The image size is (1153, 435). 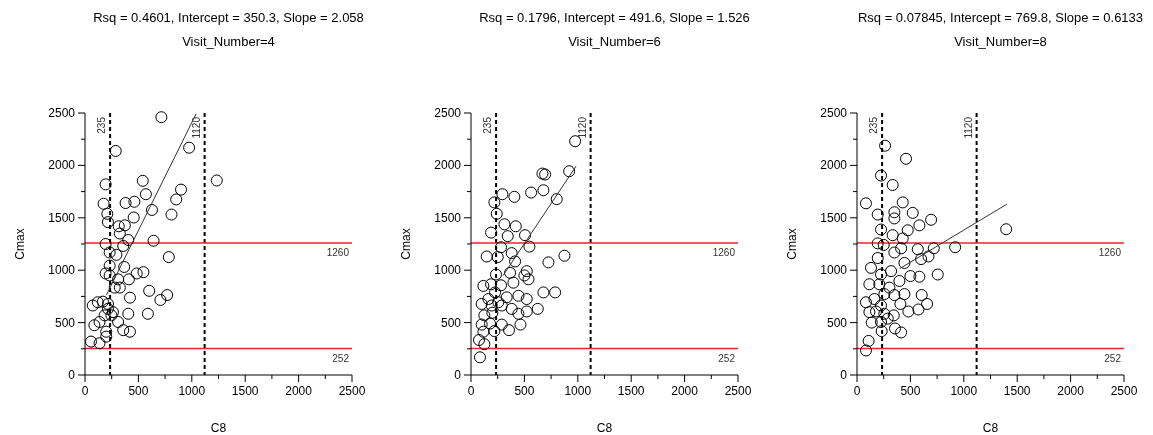 I want to click on y-tick-label: 0, so click(x=844, y=375).